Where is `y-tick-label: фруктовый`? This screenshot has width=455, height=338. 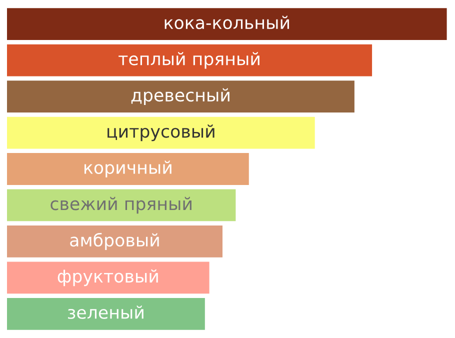 y-tick-label: фруктовый is located at coordinates (108, 277).